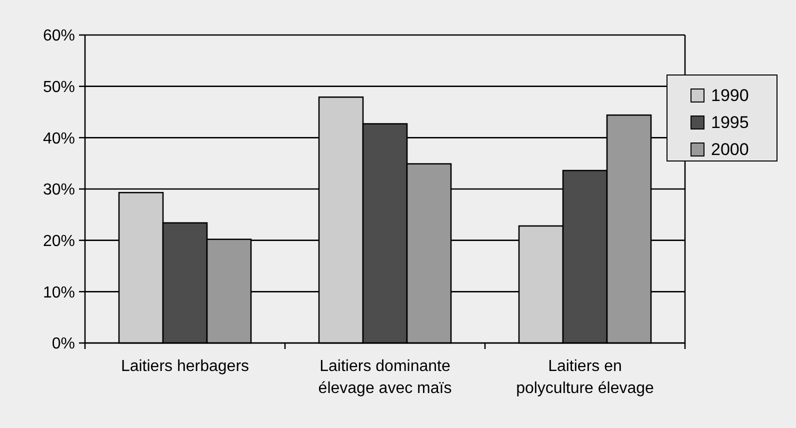 The height and width of the screenshot is (428, 796). What do you see at coordinates (58, 190) in the screenshot?
I see `y-tick-label: 30%` at bounding box center [58, 190].